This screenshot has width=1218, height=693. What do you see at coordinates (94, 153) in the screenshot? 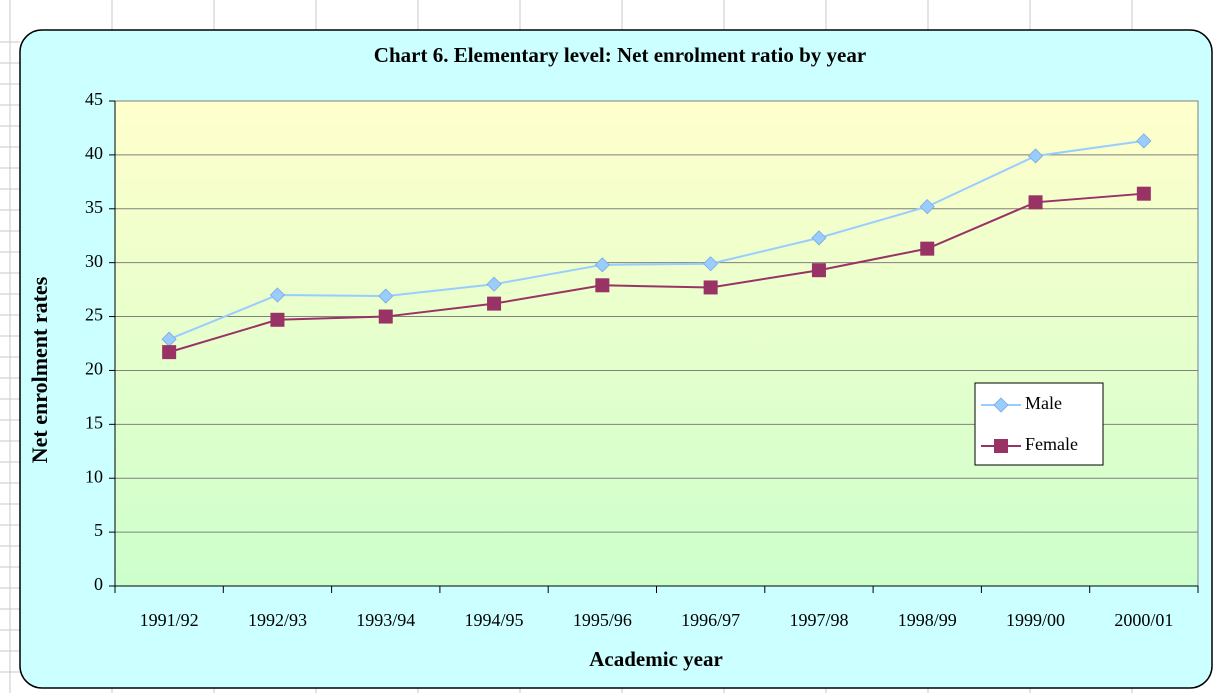
I see `y-tick-label: 40` at bounding box center [94, 153].